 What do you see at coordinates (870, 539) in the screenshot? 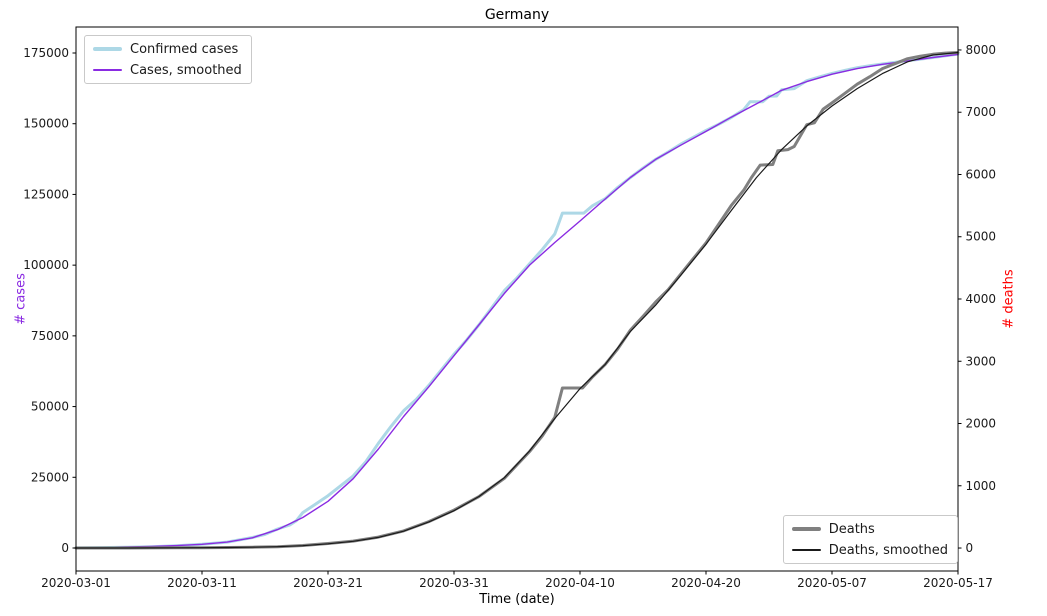
I see `legend-deaths: Deaths Deaths, smoothed` at bounding box center [870, 539].